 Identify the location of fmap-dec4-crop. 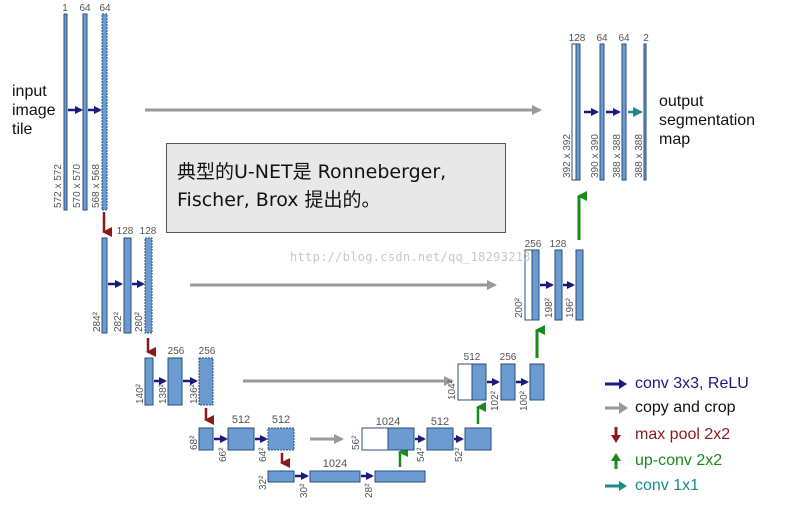
(375, 439).